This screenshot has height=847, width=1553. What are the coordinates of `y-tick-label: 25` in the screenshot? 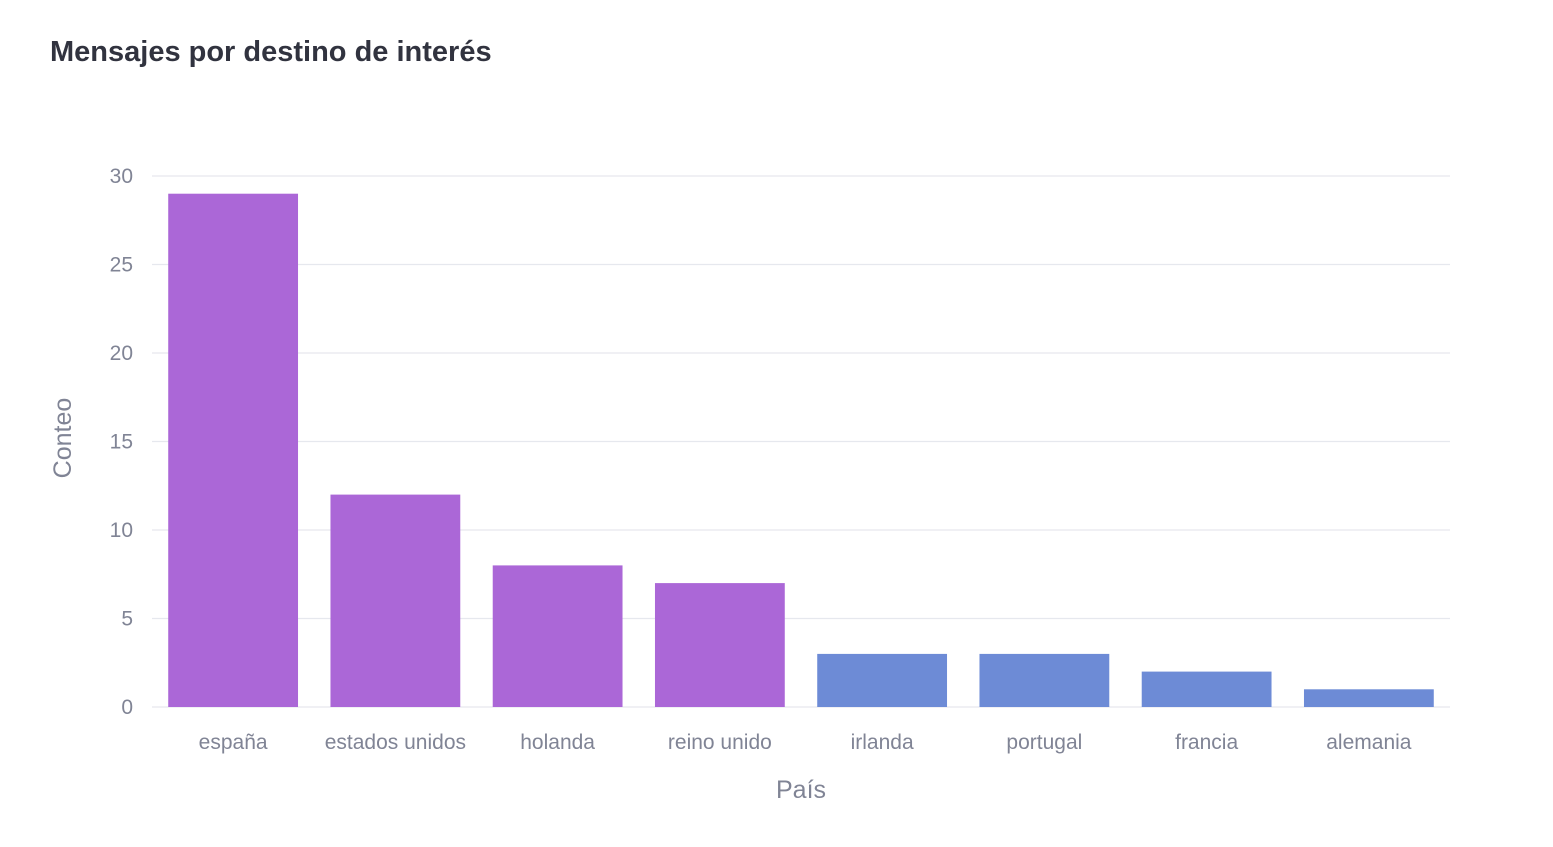 It's located at (121, 265).